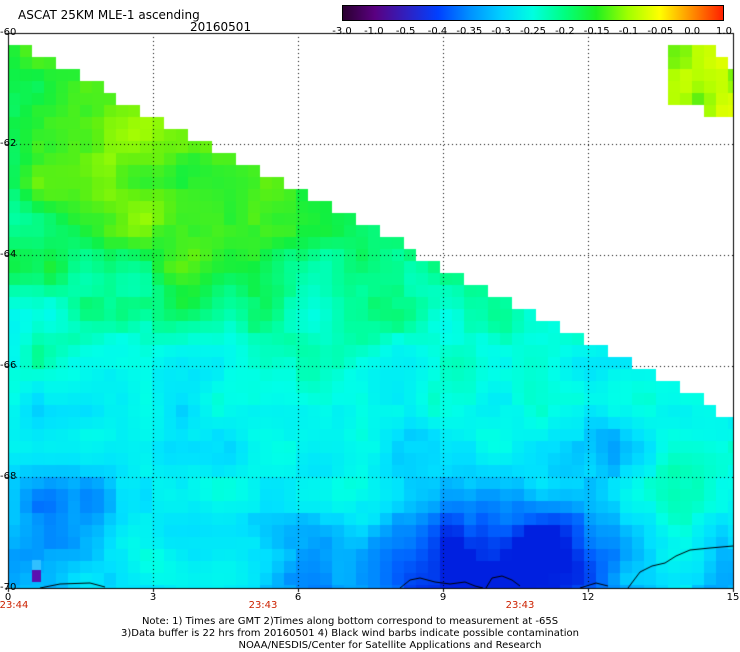 Image resolution: width=740 pixels, height=652 pixels. Describe the element at coordinates (565, 31) in the screenshot. I see `colorbar-label: -0.2` at that location.